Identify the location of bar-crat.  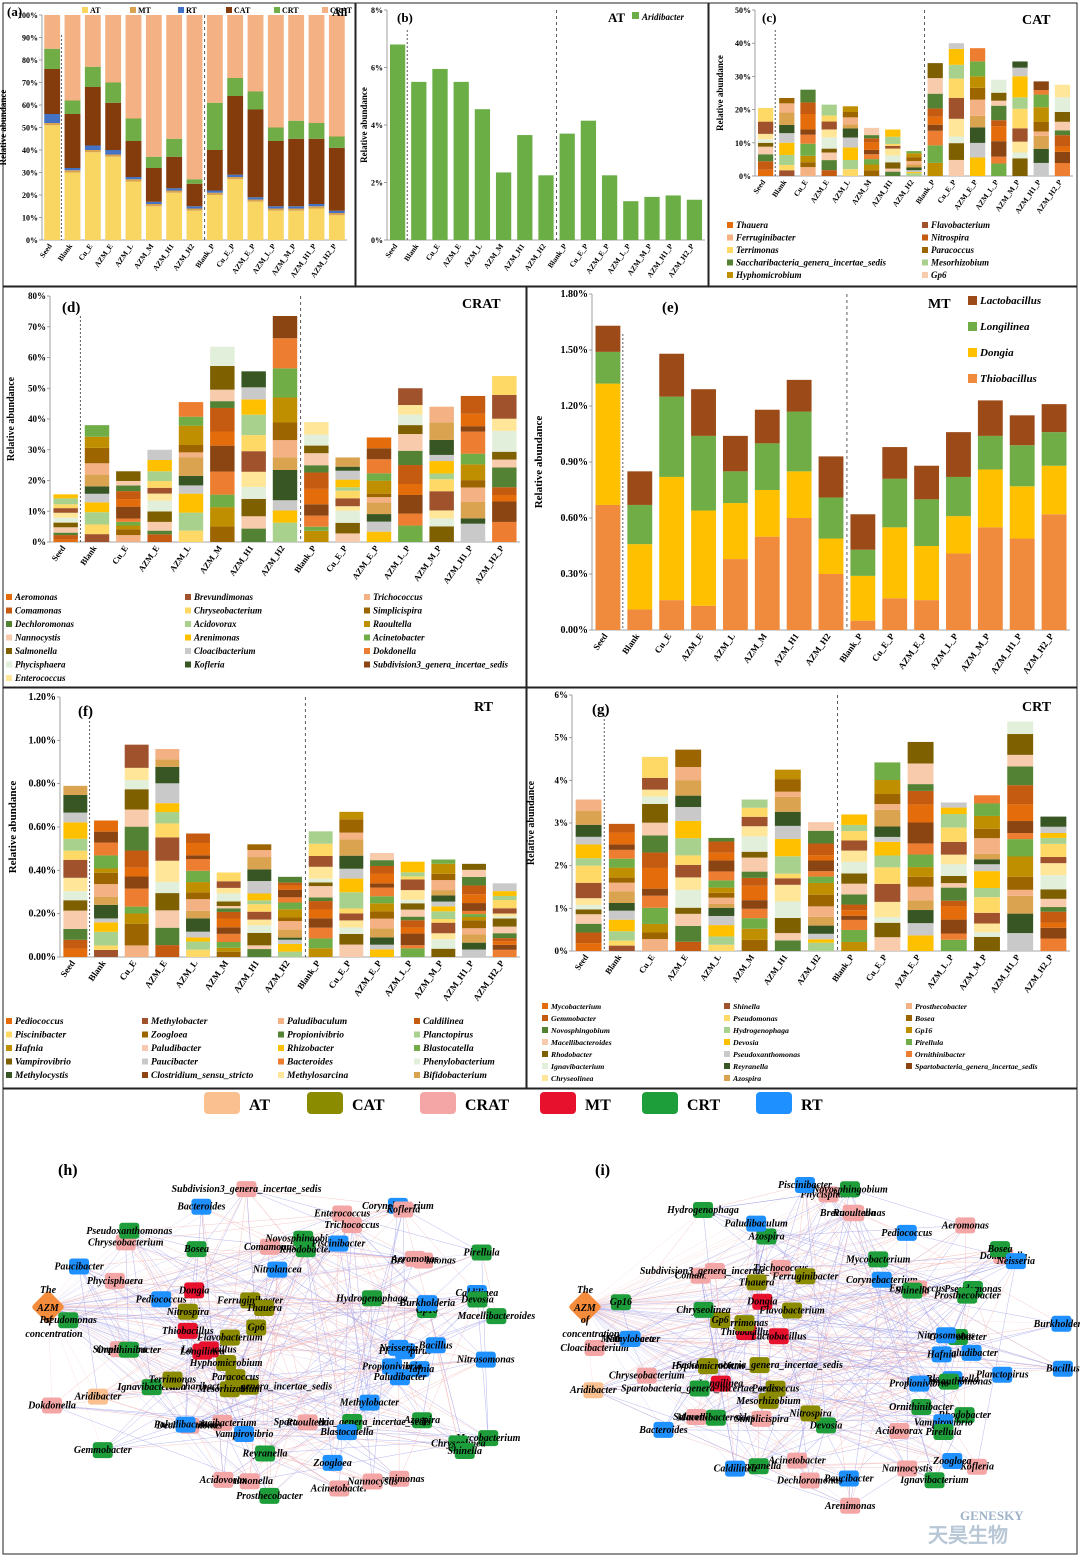
(194, 97).